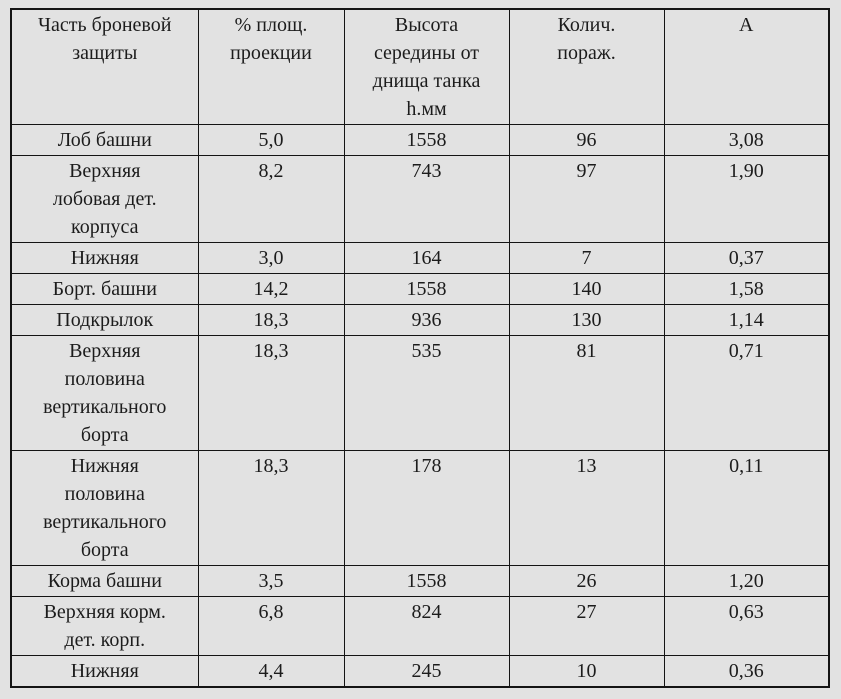 The image size is (841, 699). What do you see at coordinates (586, 66) in the screenshot?
I see `header-cell-hit-count: Колич. пораж.` at bounding box center [586, 66].